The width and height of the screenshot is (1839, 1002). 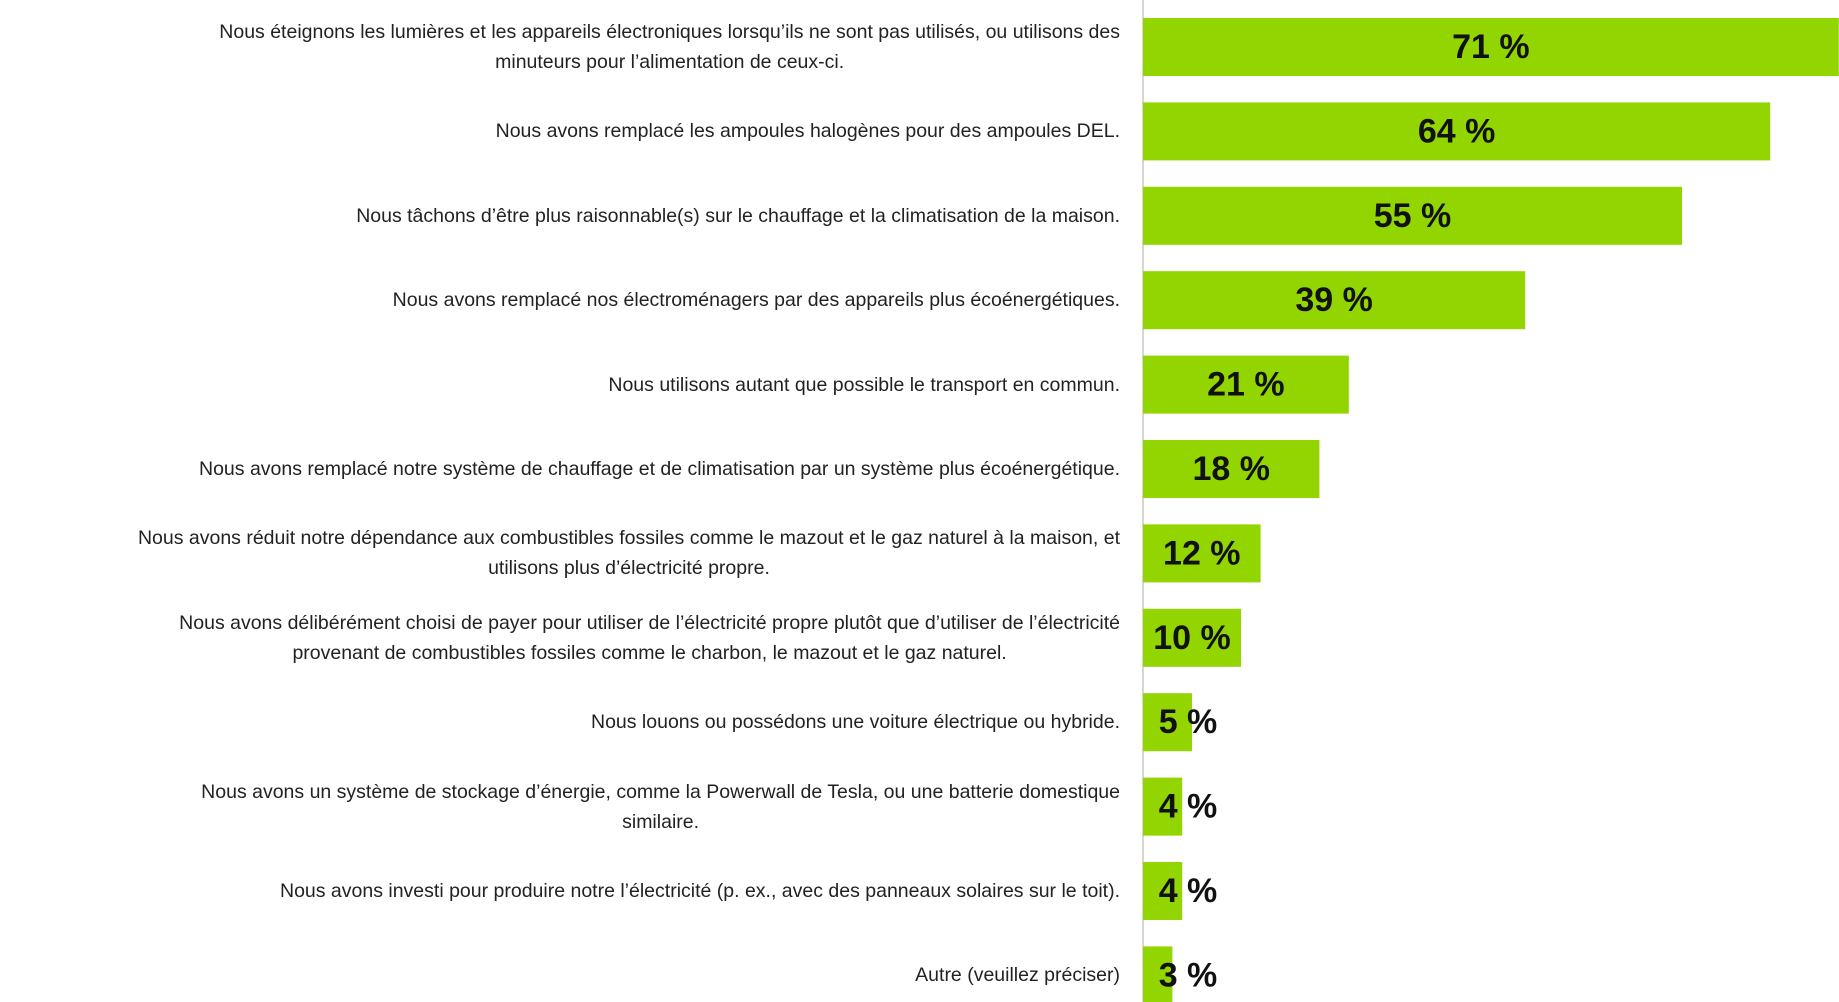 I want to click on category-line: similaire., so click(x=661, y=821).